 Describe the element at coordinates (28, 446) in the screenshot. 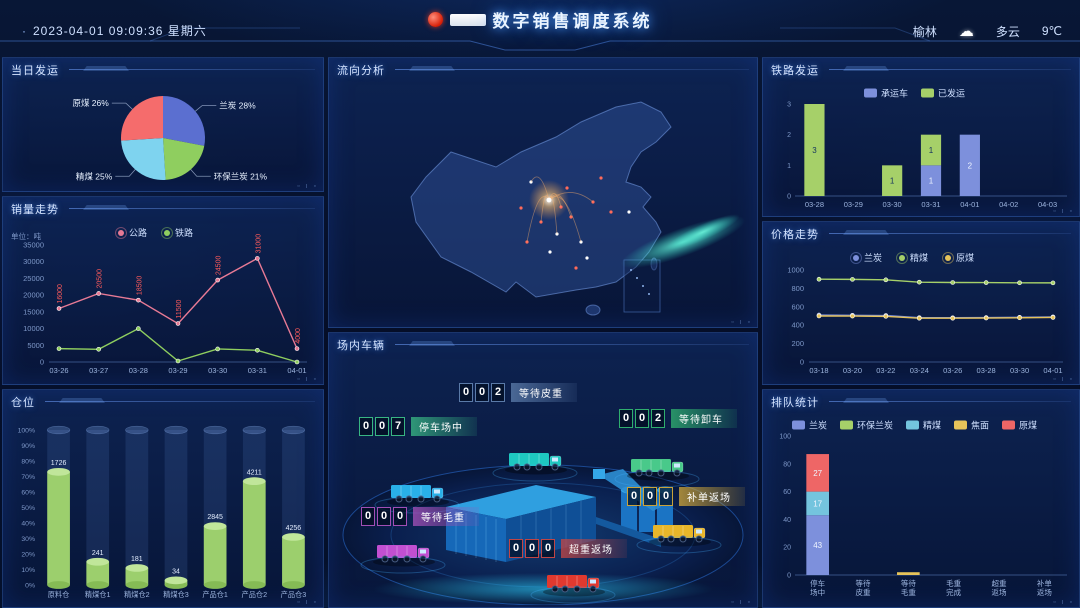

I see `svg-text: 90%` at that location.